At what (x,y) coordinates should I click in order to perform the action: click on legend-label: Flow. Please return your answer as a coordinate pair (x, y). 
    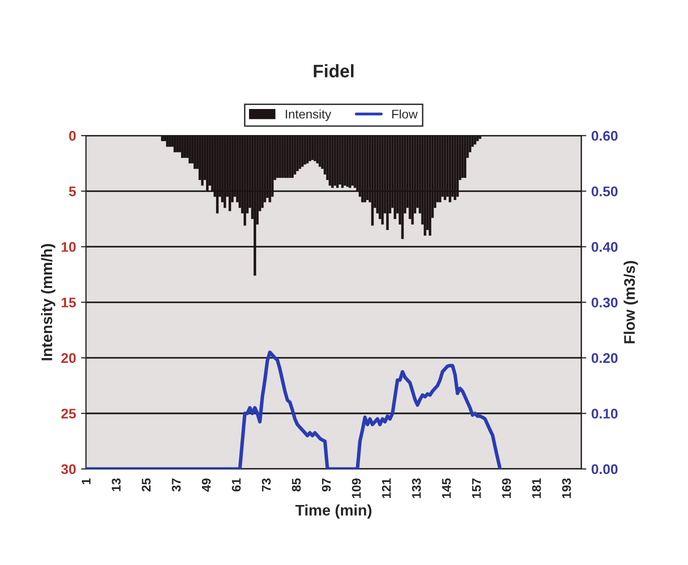
    Looking at the image, I should click on (405, 114).